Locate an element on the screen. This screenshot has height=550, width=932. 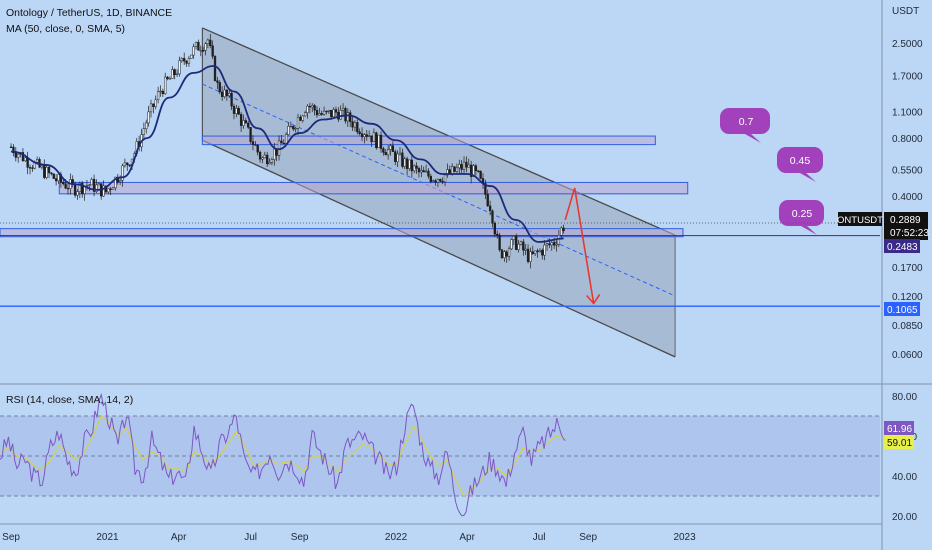
support-resistance-zones is located at coordinates (344, 186).